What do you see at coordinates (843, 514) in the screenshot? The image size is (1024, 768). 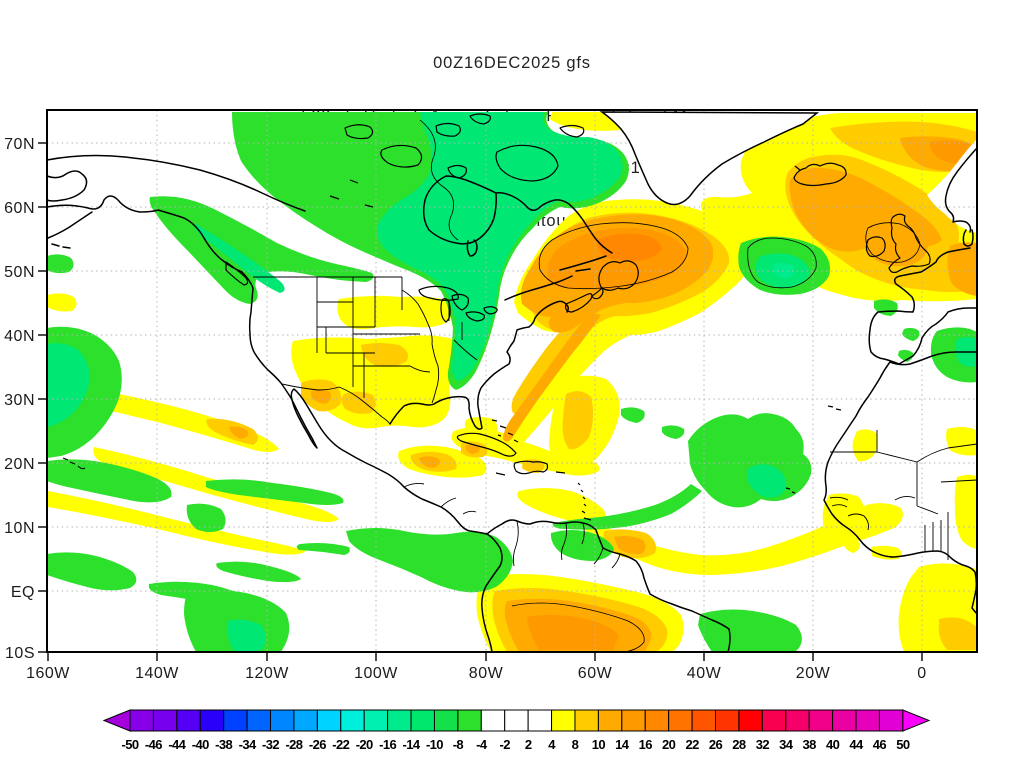 I see `shade-senegal-coast` at bounding box center [843, 514].